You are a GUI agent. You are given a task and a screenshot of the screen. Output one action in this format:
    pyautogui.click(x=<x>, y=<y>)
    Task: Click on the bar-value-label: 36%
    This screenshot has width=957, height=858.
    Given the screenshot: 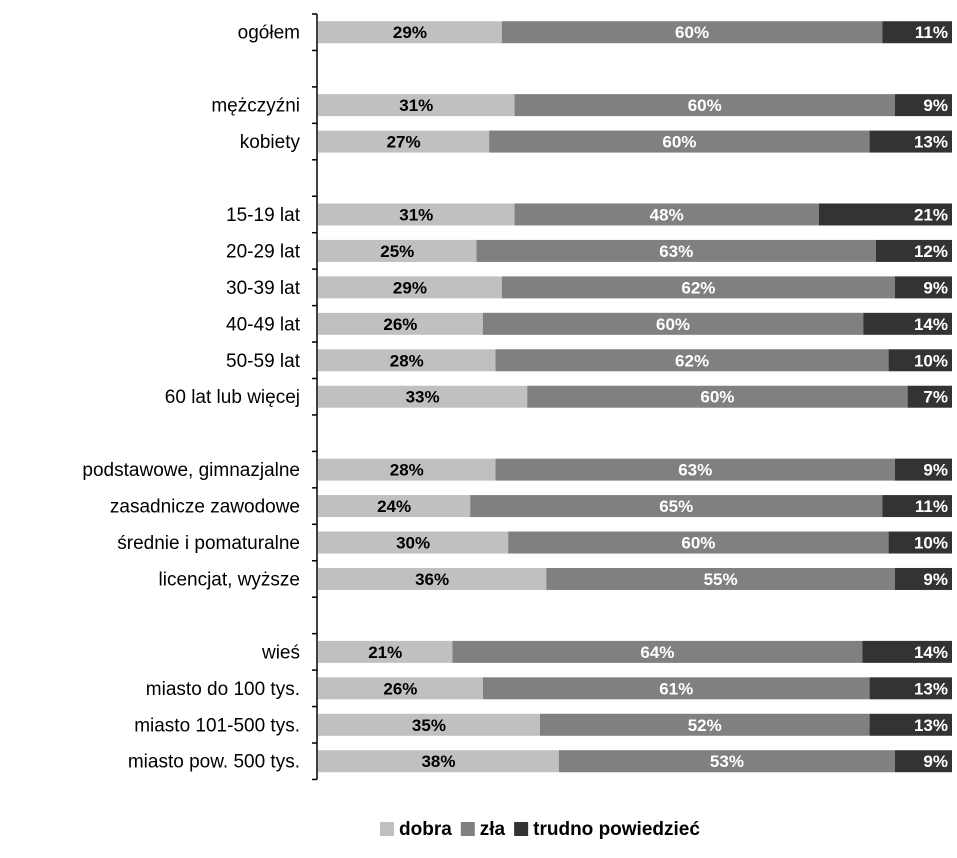 What is the action you would take?
    pyautogui.click(x=432, y=579)
    